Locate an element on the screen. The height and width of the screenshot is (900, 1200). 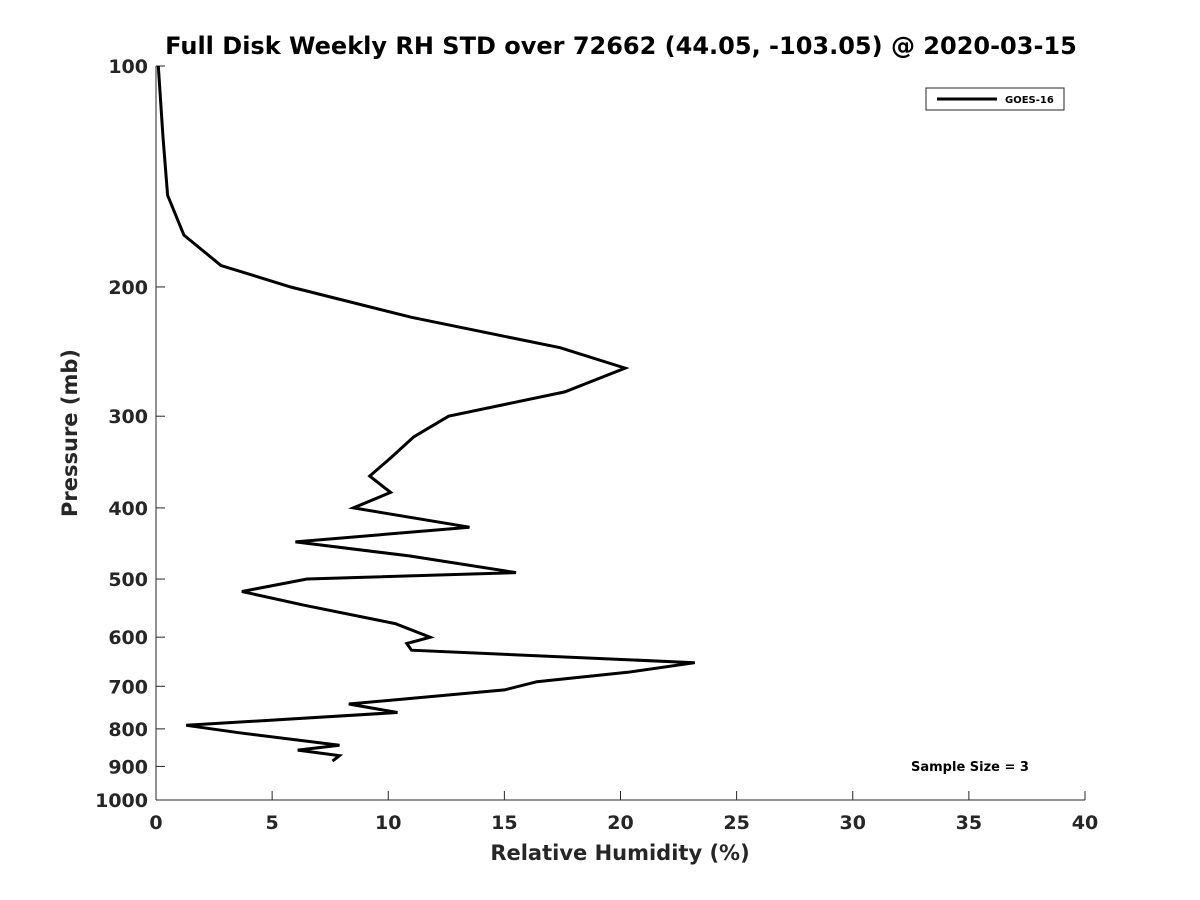
y-tick-label-600: 600 is located at coordinates (128, 638).